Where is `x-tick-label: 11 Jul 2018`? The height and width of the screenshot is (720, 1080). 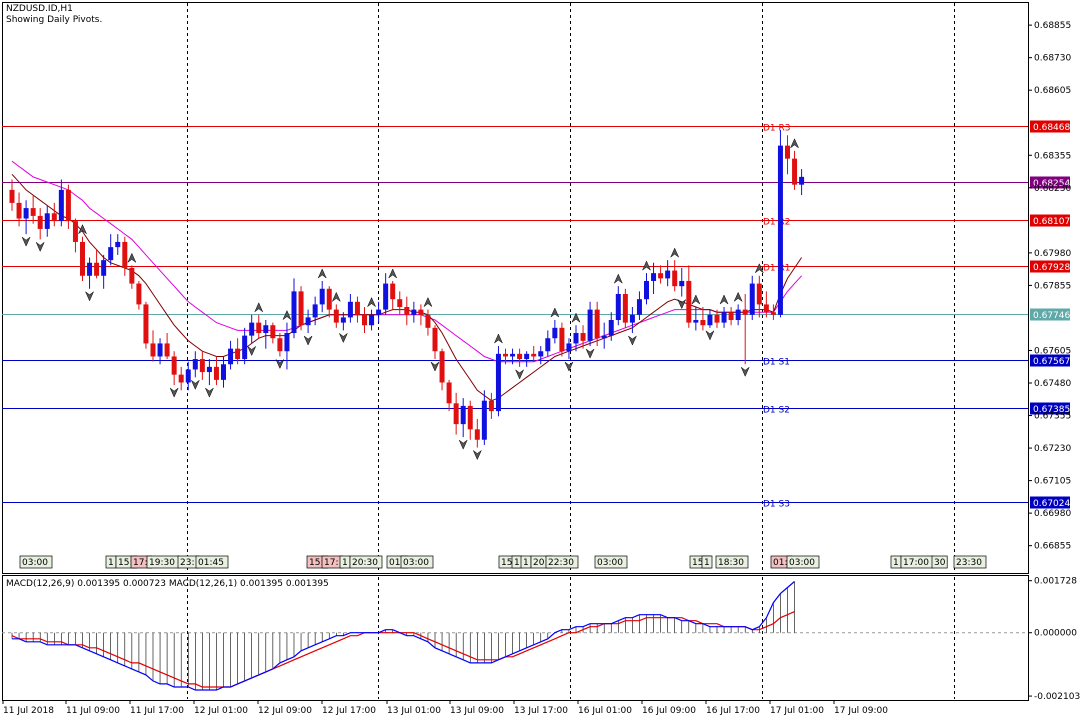
x-tick-label: 11 Jul 2018 is located at coordinates (28, 711).